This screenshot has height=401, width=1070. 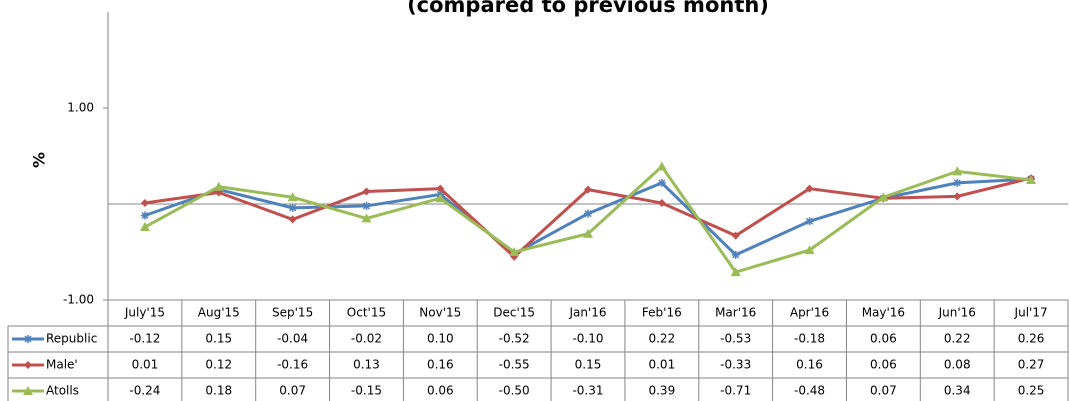 What do you see at coordinates (62, 391) in the screenshot?
I see `legend-label: Atolls` at bounding box center [62, 391].